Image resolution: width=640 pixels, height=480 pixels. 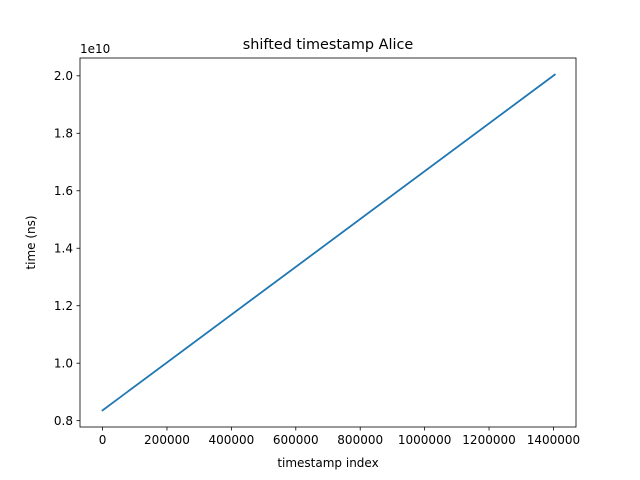 I want to click on x-tick-label: 800000, so click(x=360, y=440).